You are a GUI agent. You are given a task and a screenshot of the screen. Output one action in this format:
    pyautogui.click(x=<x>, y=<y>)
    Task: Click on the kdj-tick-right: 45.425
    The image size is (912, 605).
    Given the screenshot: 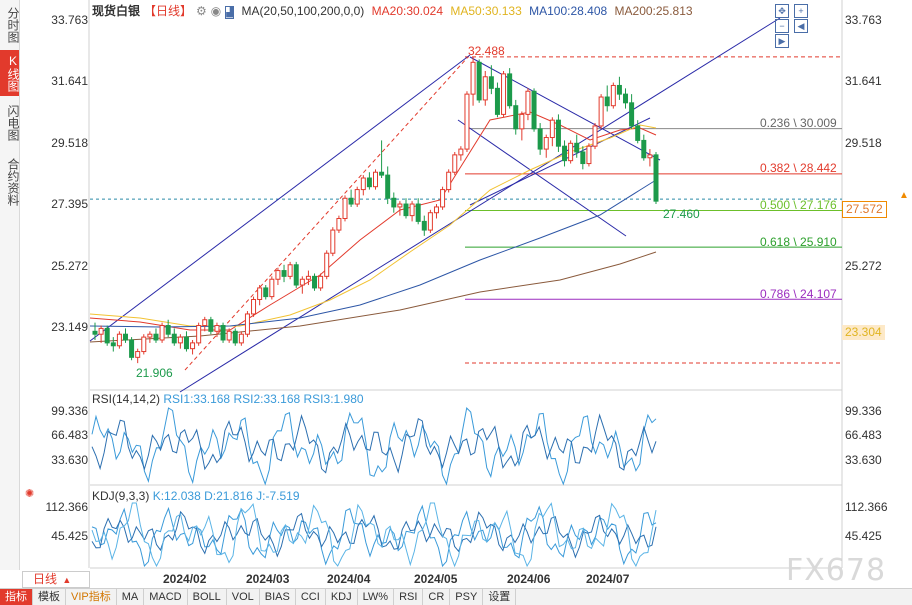 What is the action you would take?
    pyautogui.click(x=863, y=536)
    